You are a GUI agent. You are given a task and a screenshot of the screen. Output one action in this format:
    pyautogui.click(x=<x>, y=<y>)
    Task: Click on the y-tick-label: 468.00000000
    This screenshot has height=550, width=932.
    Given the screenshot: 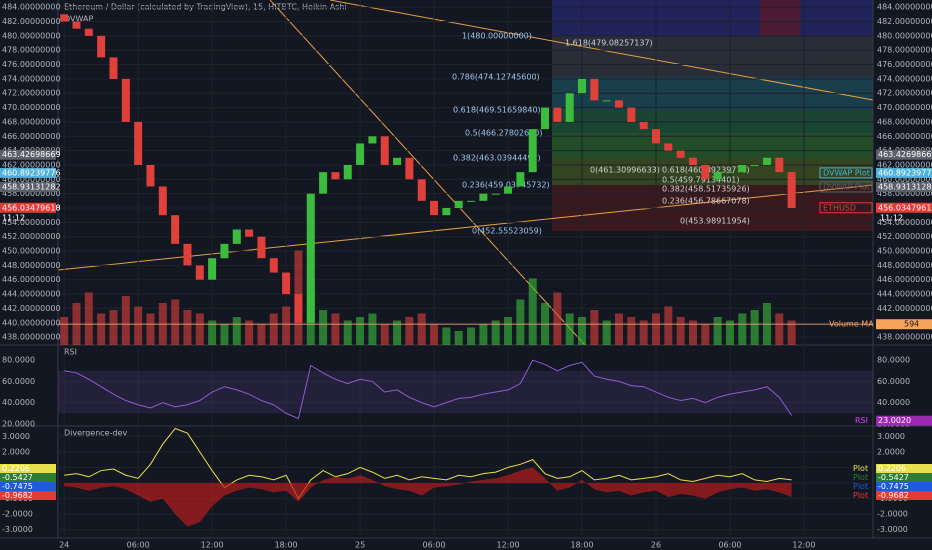 What is the action you would take?
    pyautogui.click(x=904, y=121)
    